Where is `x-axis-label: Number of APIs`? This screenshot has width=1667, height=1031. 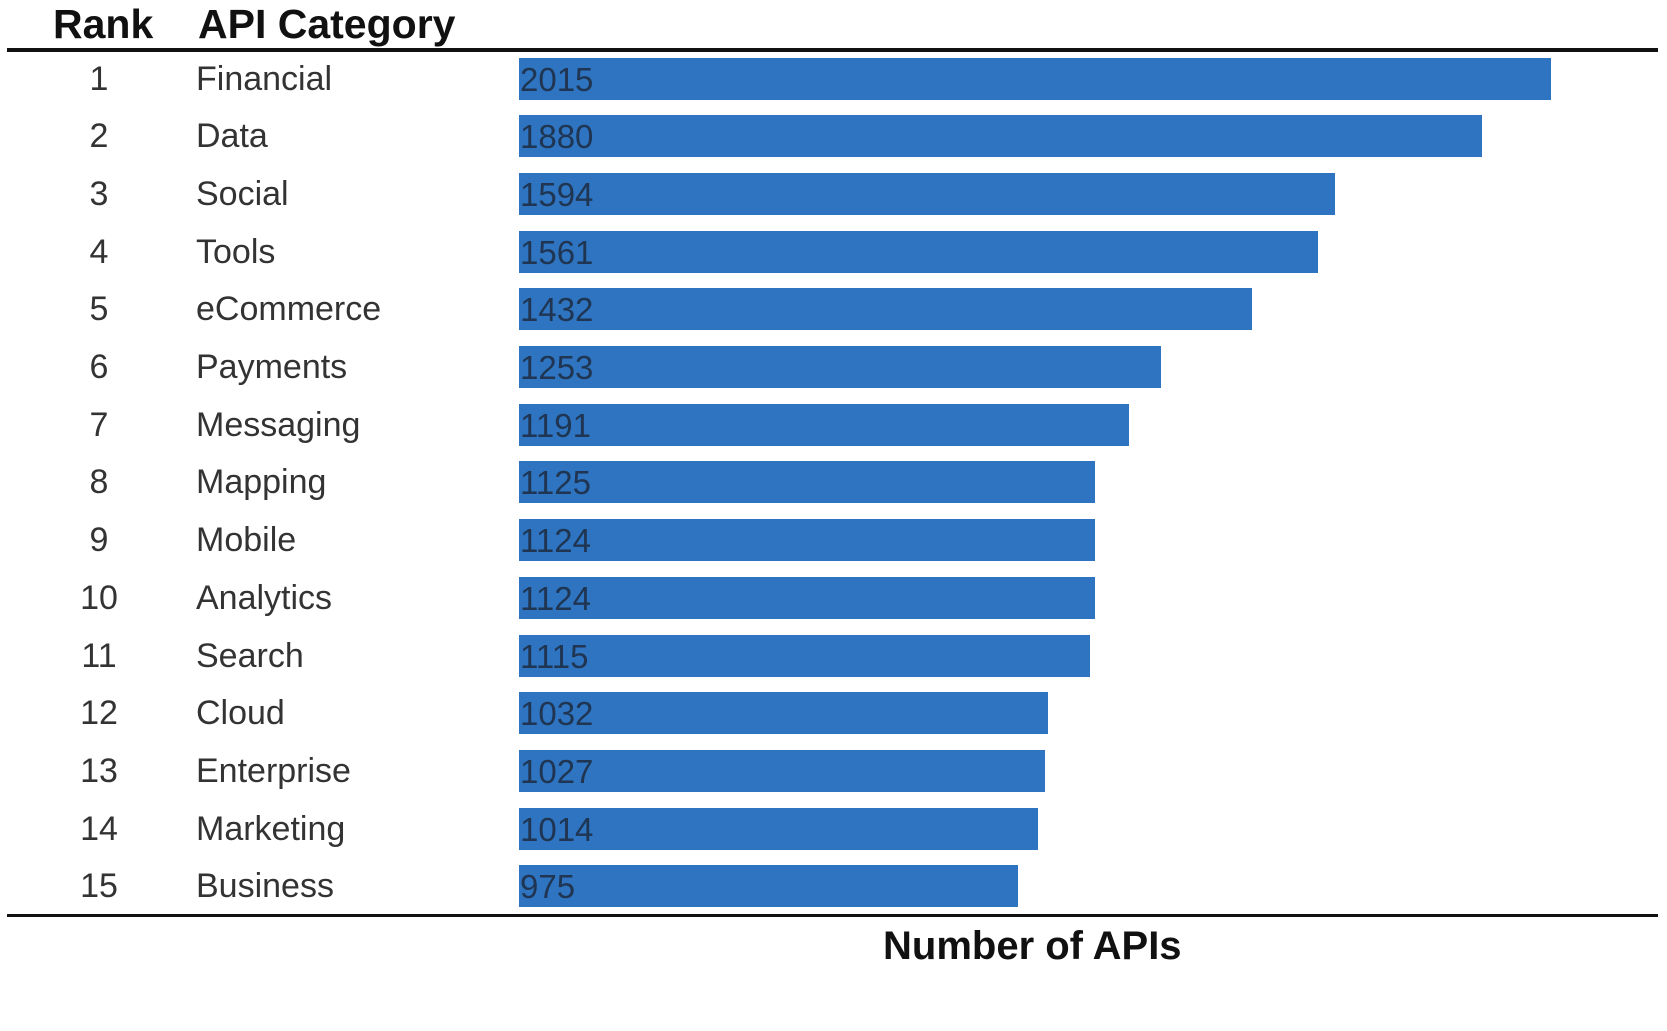 x-axis-label: Number of APIs is located at coordinates (1032, 946).